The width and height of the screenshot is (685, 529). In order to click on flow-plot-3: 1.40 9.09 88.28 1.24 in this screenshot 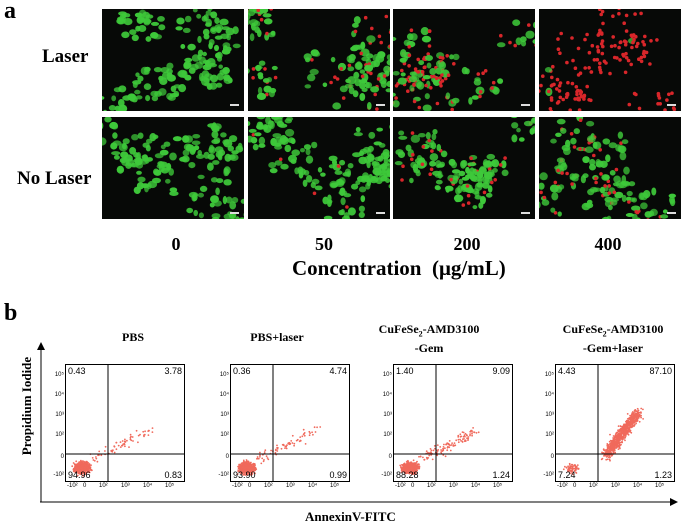, I will do `click(453, 423)`.